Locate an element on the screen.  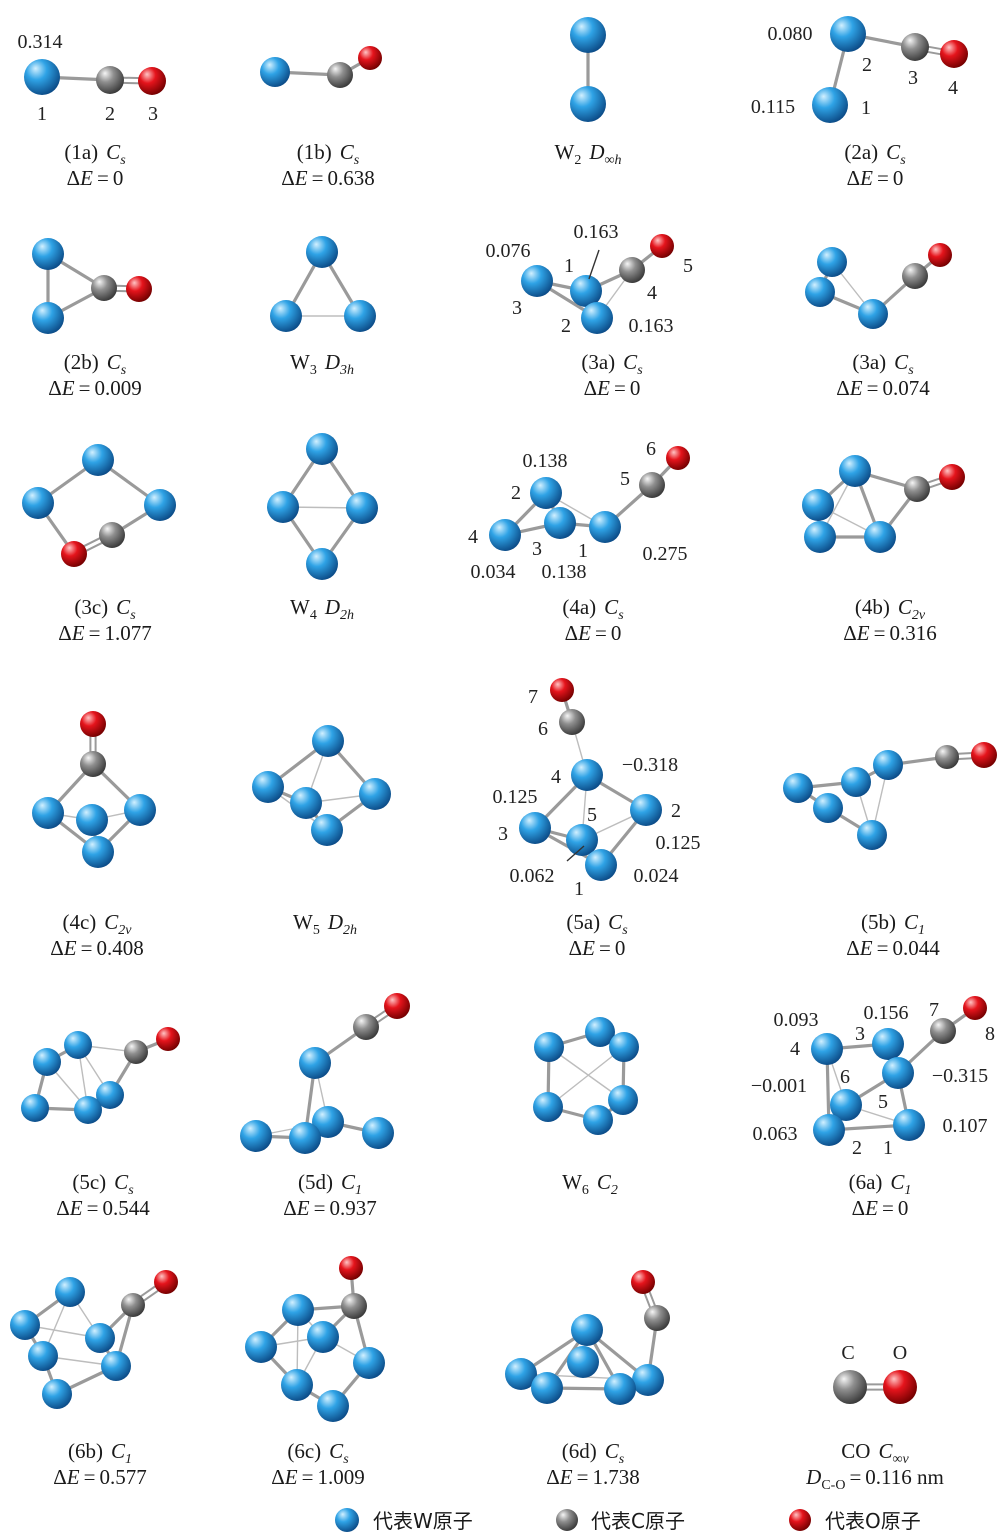
atom-index-label: 5 is located at coordinates (592, 815).